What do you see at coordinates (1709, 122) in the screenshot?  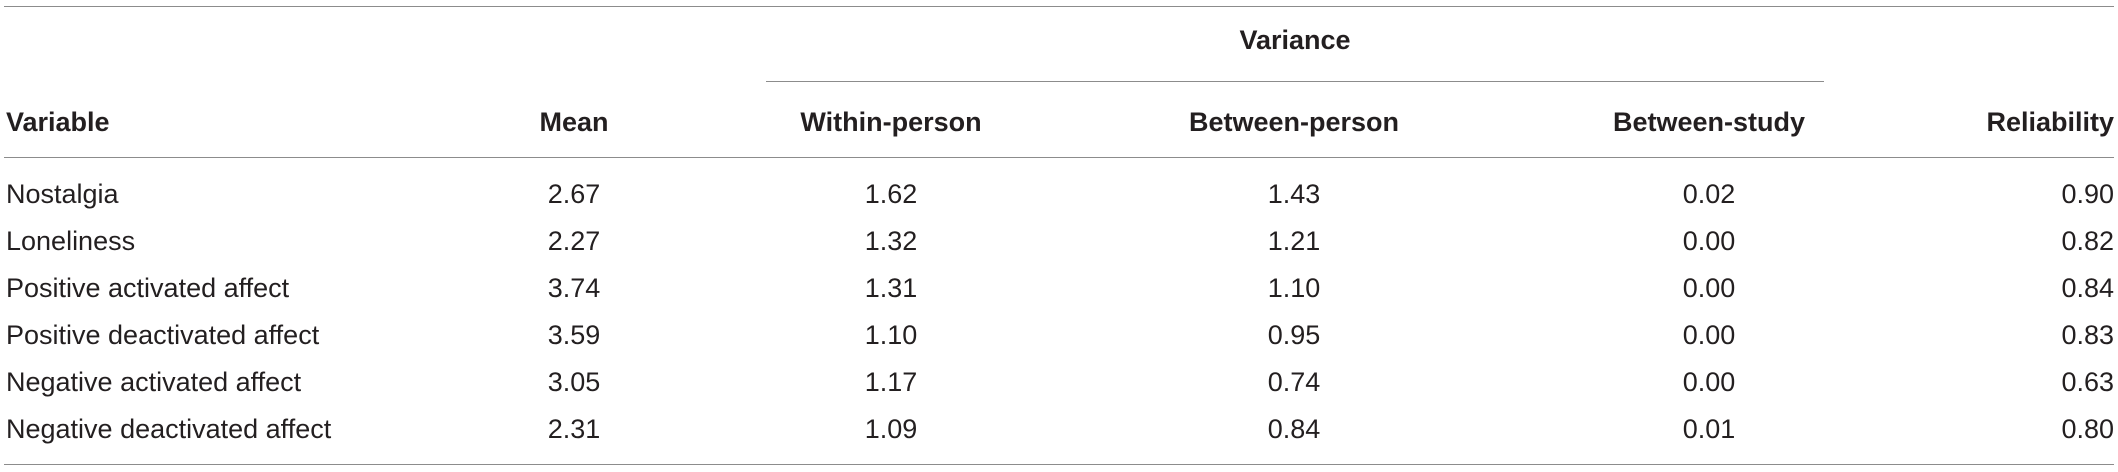 I see `column-header-between-study: Between-study` at bounding box center [1709, 122].